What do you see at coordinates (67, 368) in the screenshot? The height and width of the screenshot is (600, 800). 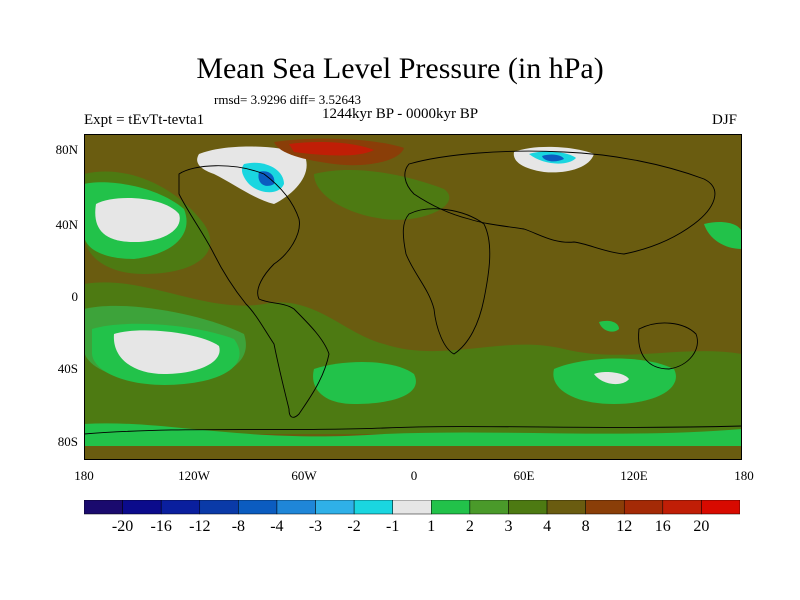 I see `lat-label-40s: 40S` at bounding box center [67, 368].